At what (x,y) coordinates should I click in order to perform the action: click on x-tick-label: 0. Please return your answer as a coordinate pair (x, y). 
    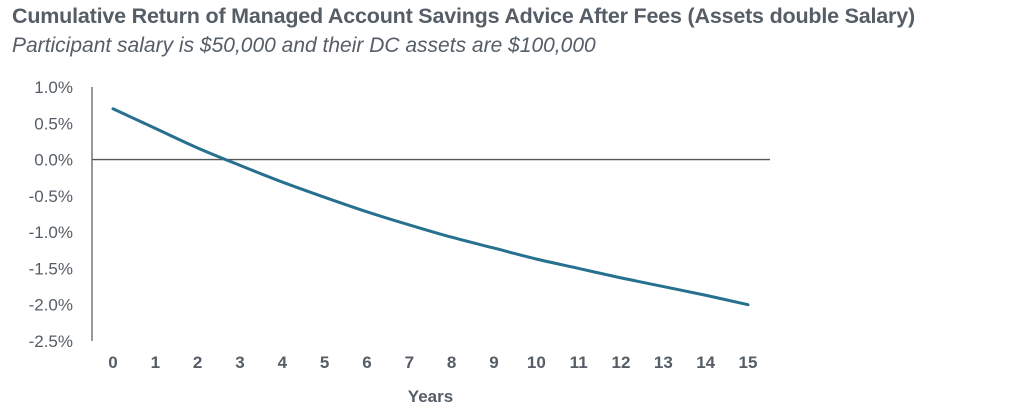
    Looking at the image, I should click on (112, 362).